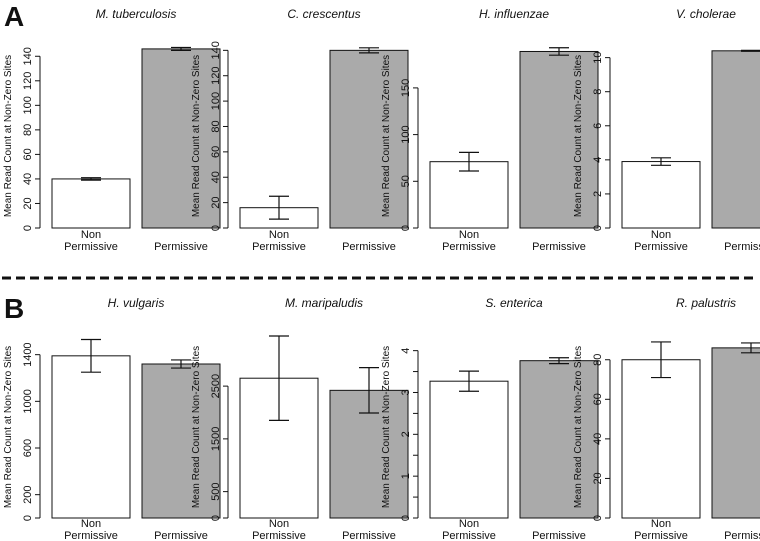 This screenshot has width=760, height=541. Describe the element at coordinates (323, 14) in the screenshot. I see `chart-title: C. crescentus` at that location.